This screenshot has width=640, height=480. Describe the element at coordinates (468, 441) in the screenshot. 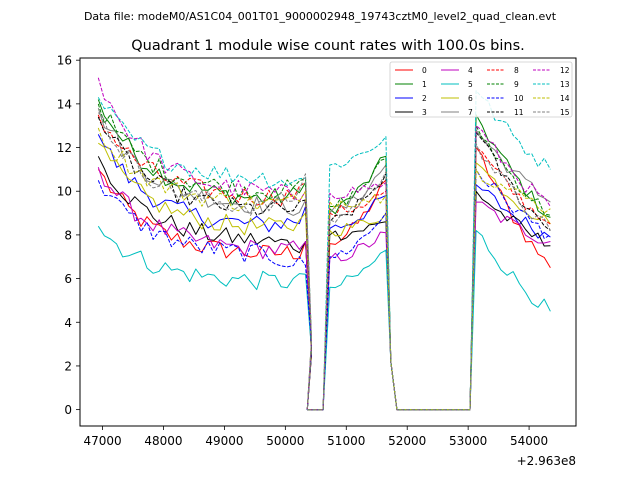

I see `x-tick-label: 53000` at that location.